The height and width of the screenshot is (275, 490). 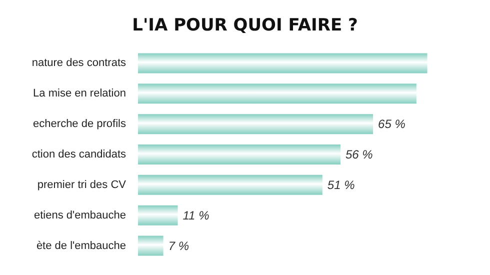 I want to click on data-label: 65 %, so click(x=392, y=124).